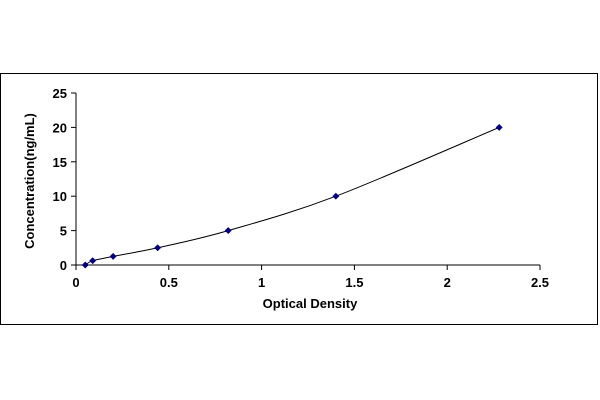  I want to click on y-tick-label: 5, so click(63, 231).